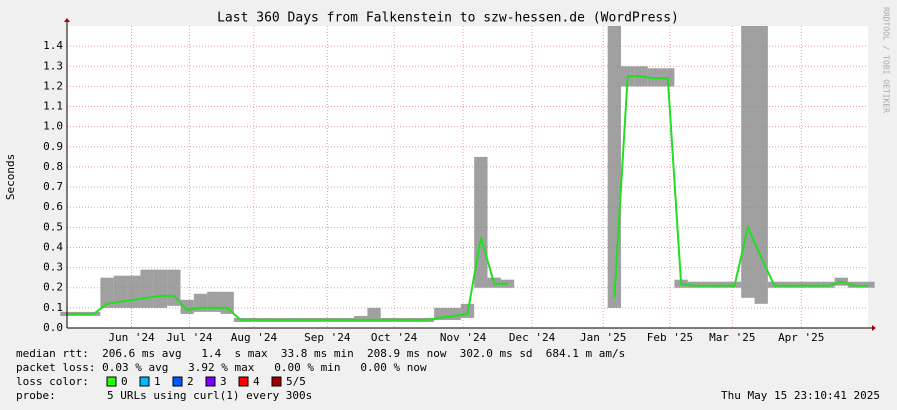 This screenshot has width=897, height=410. What do you see at coordinates (53, 307) in the screenshot?
I see `y-tick-label: 0.1` at bounding box center [53, 307].